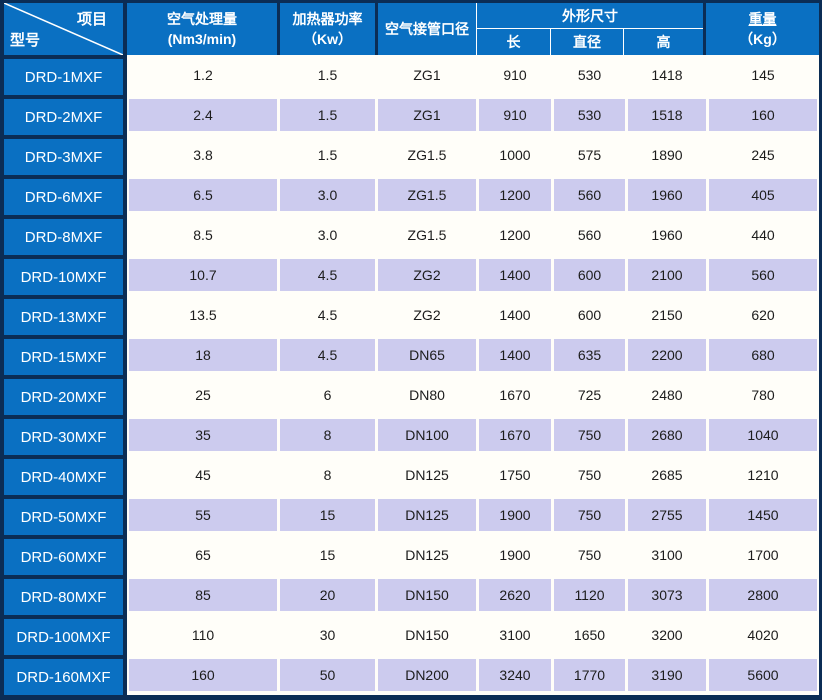  What do you see at coordinates (515, 115) in the screenshot?
I see `cell-length: 910` at bounding box center [515, 115].